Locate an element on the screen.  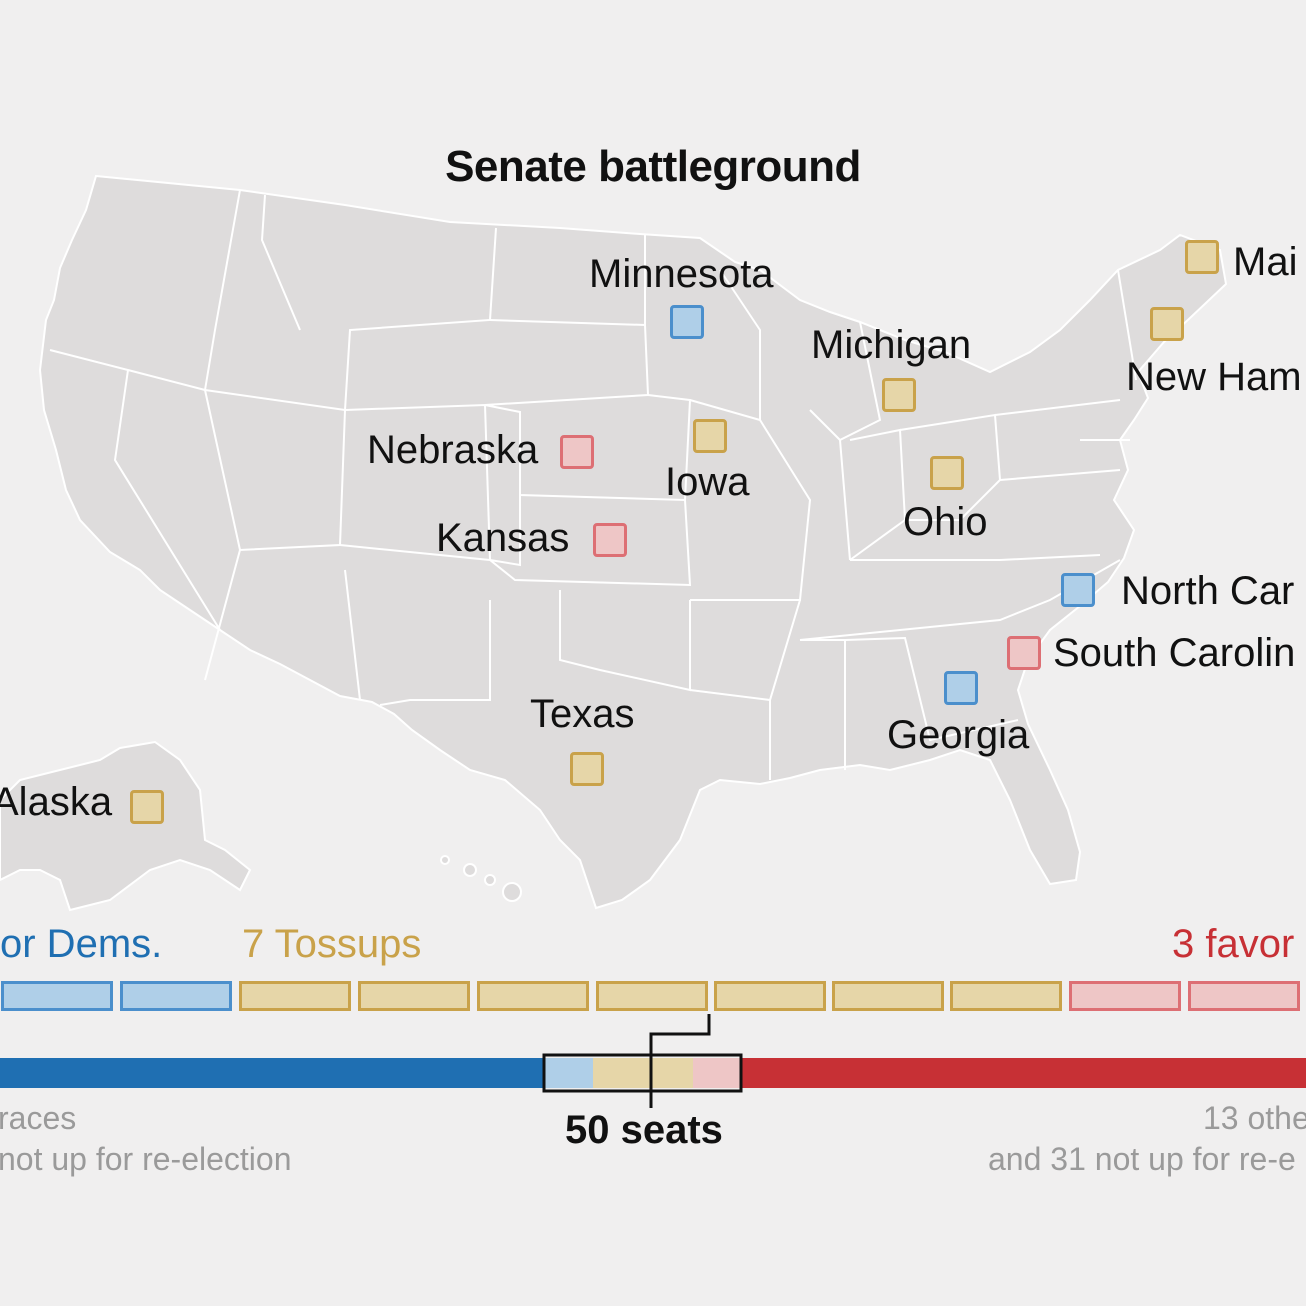
tossup-group-label: 7 Tossups is located at coordinates (332, 944).